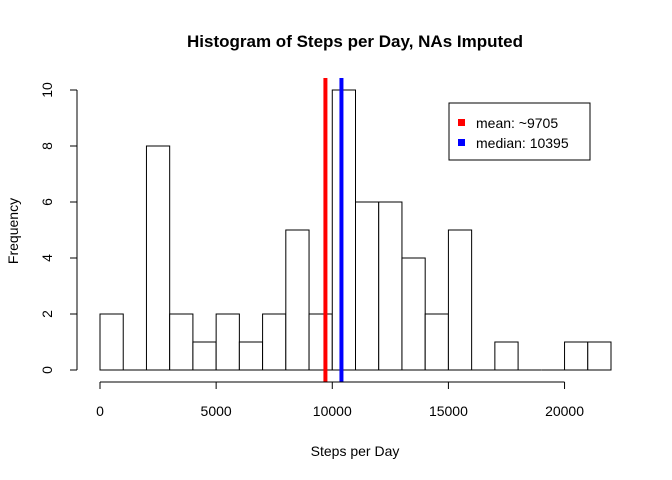 The image size is (672, 480). Describe the element at coordinates (47, 202) in the screenshot. I see `y-tick-label: 6` at that location.